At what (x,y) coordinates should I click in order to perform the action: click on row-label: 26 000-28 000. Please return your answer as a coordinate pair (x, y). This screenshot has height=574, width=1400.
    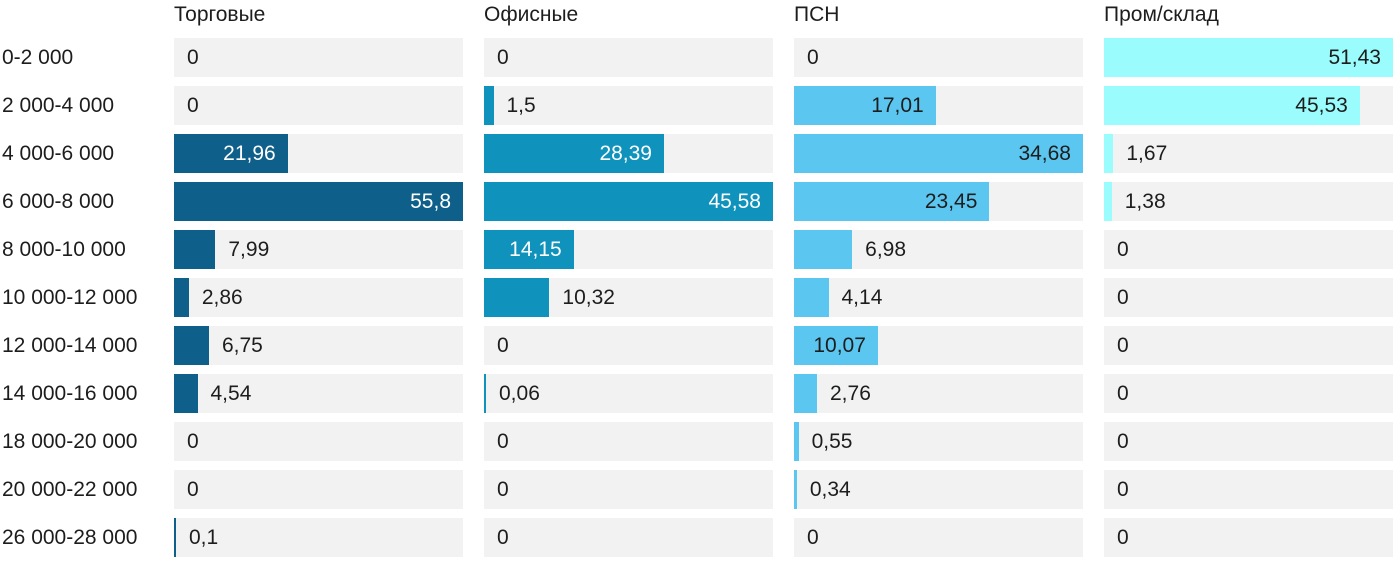
    Looking at the image, I should click on (70, 537).